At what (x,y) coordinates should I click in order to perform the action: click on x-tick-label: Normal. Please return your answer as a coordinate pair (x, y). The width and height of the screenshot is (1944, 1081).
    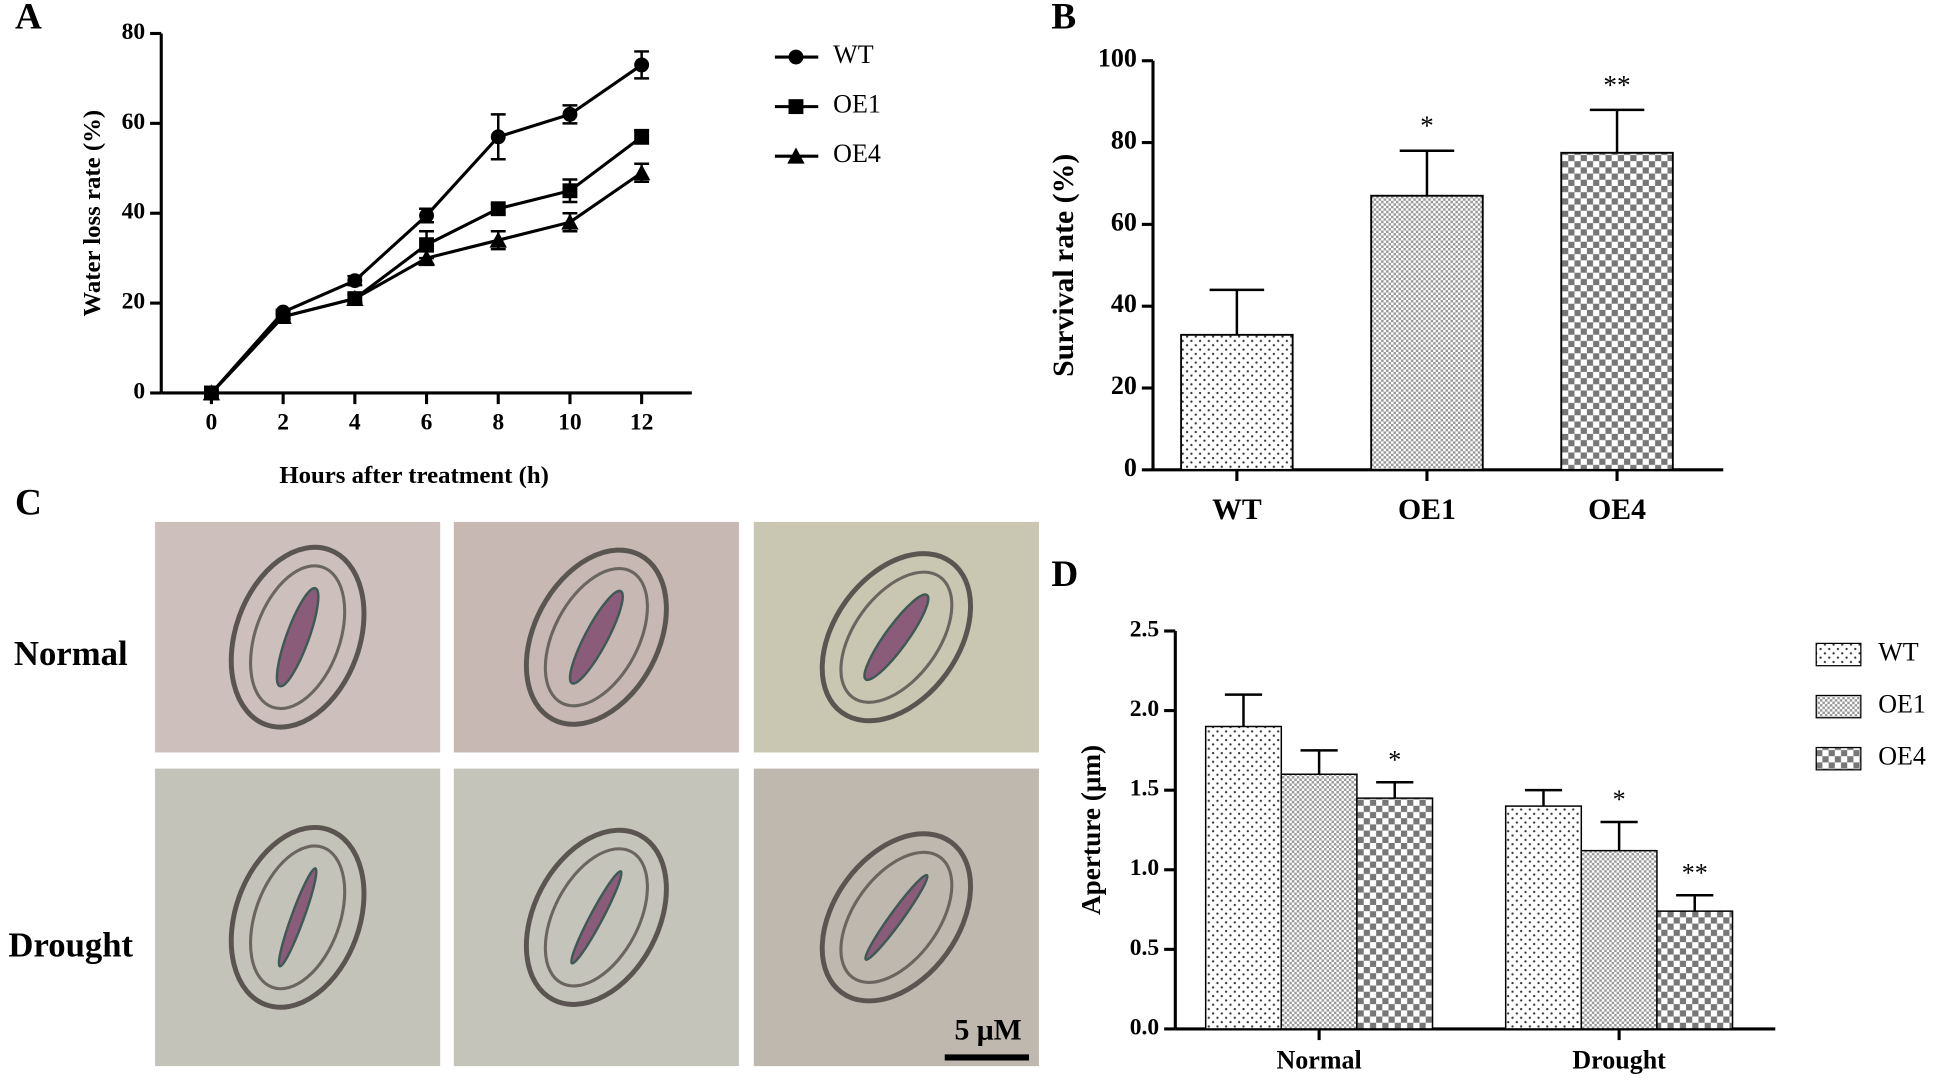
    Looking at the image, I should click on (1318, 1059).